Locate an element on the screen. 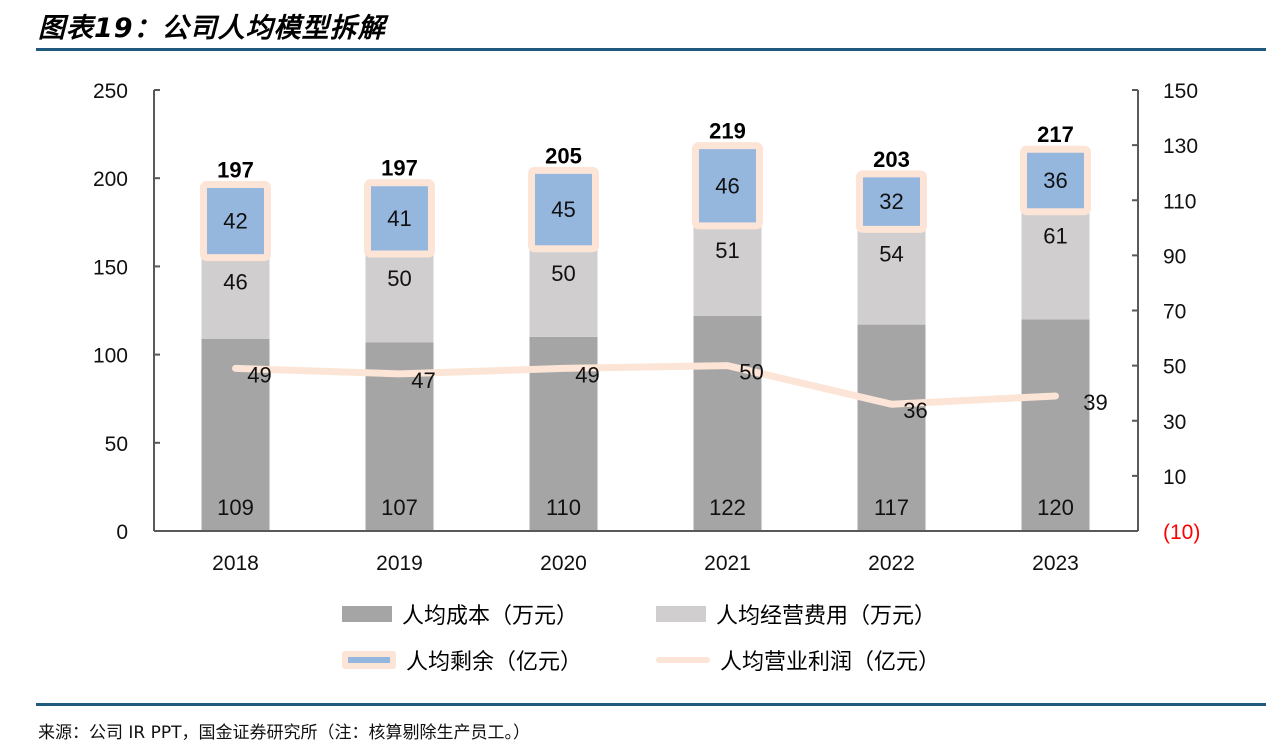  legend-item-cost: 人均成本（万元） is located at coordinates (460, 614).